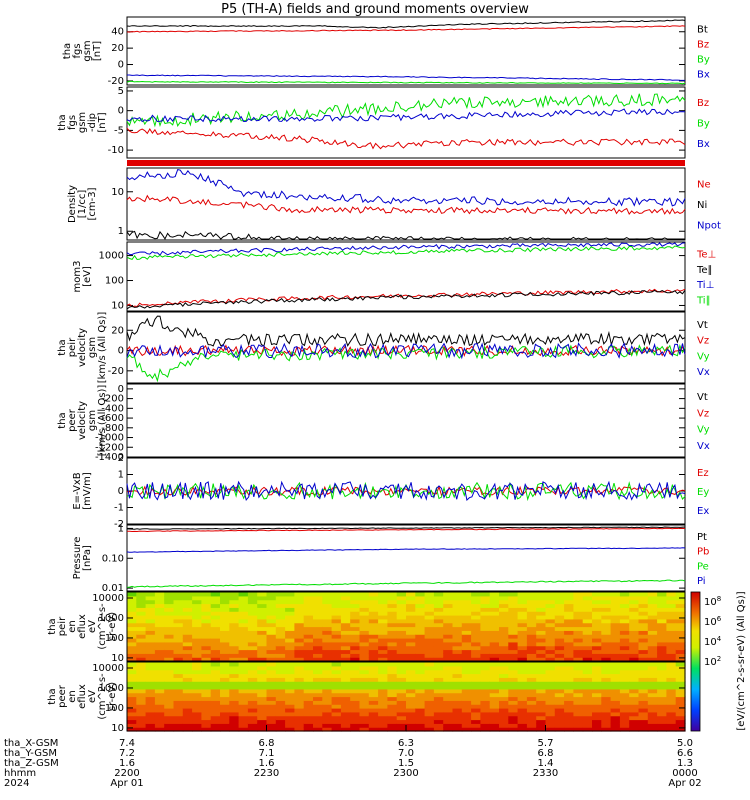  What do you see at coordinates (406, 626) in the screenshot?
I see `panel-frame` at bounding box center [406, 626].